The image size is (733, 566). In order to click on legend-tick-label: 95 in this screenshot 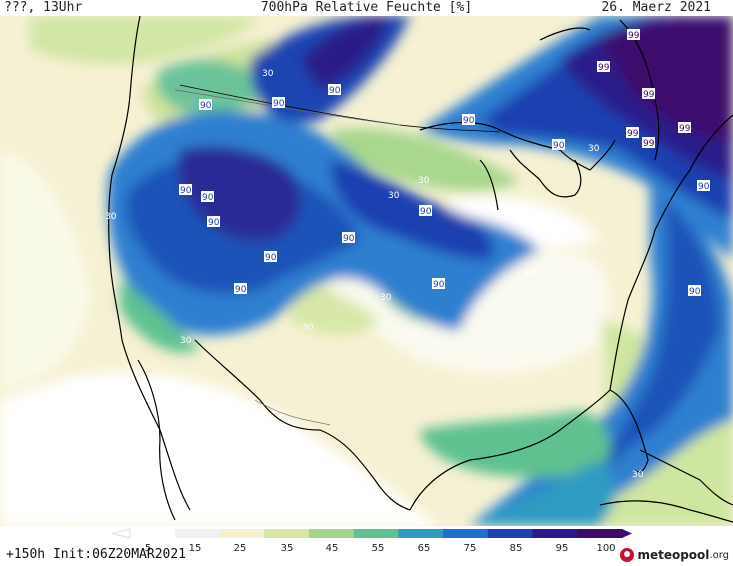, I will do `click(562, 548)`.